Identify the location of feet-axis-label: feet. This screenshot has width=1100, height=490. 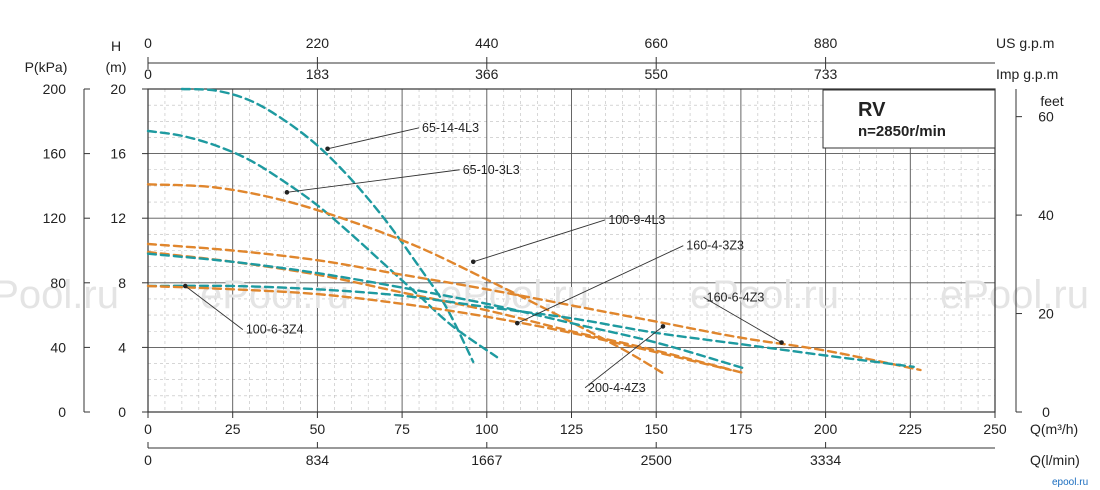
(1051, 101).